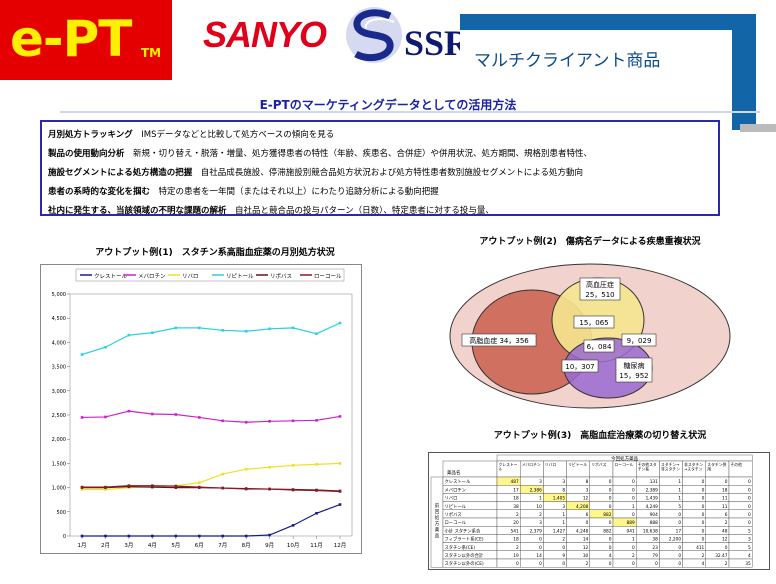  What do you see at coordinates (551, 464) in the screenshot?
I see `table-header: リバロ` at bounding box center [551, 464].